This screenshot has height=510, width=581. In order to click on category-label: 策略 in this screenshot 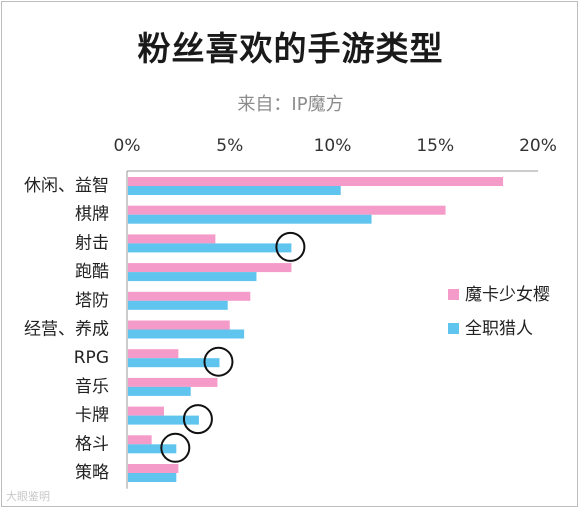, I will do `click(92, 473)`.